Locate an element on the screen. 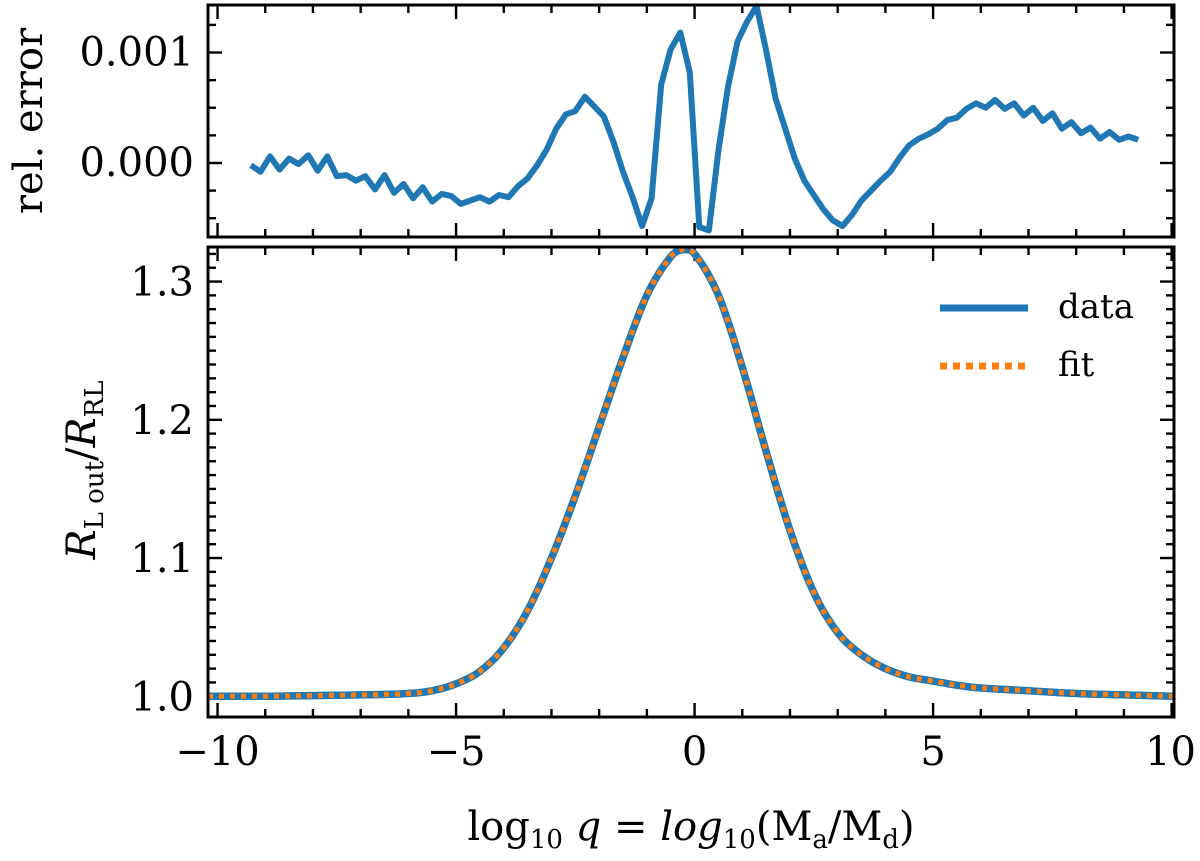 This screenshot has width=1200, height=861. bottom-x-tick-label: 10 is located at coordinates (1170, 752).